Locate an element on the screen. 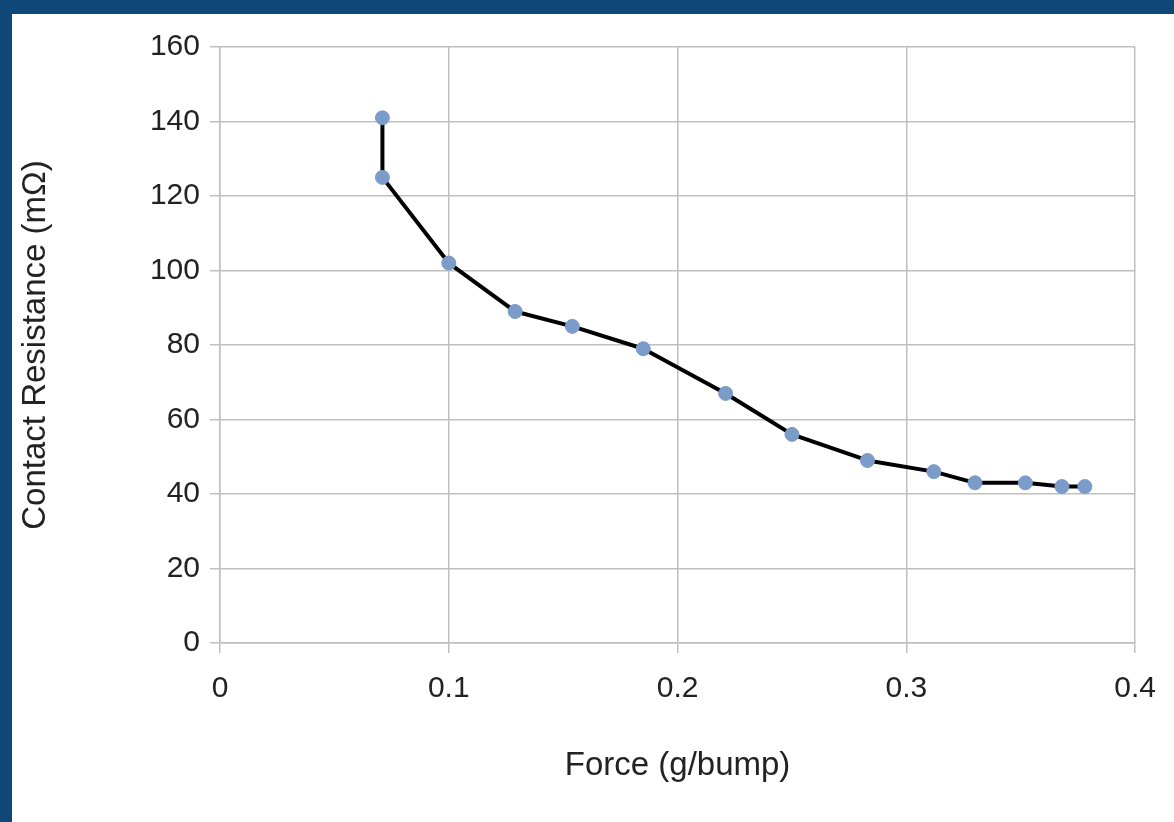  y-tick-label: 60 is located at coordinates (183, 417).